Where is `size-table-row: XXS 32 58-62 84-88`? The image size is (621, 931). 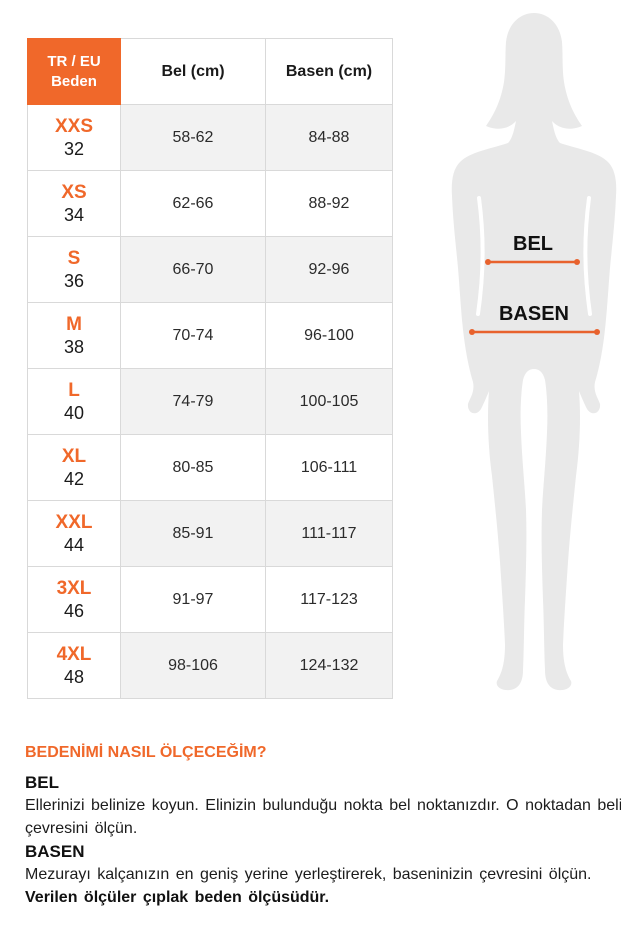
size-table-row: XXS 32 58-62 84-88 is located at coordinates (210, 137).